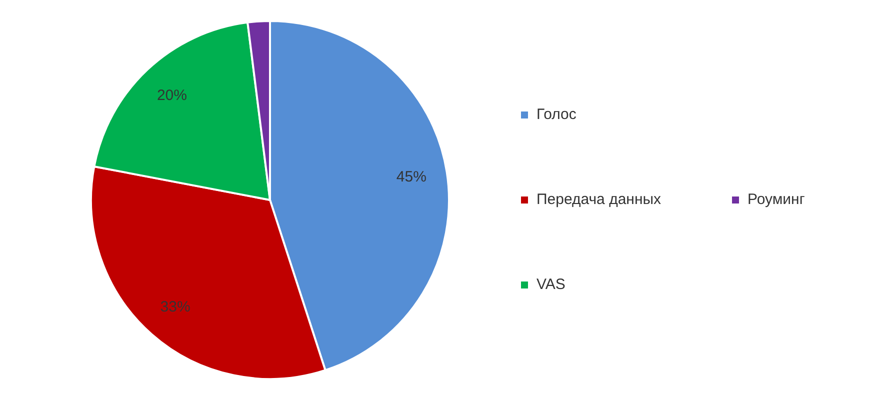  Describe the element at coordinates (411, 177) in the screenshot. I see `data-label: 45%` at that location.